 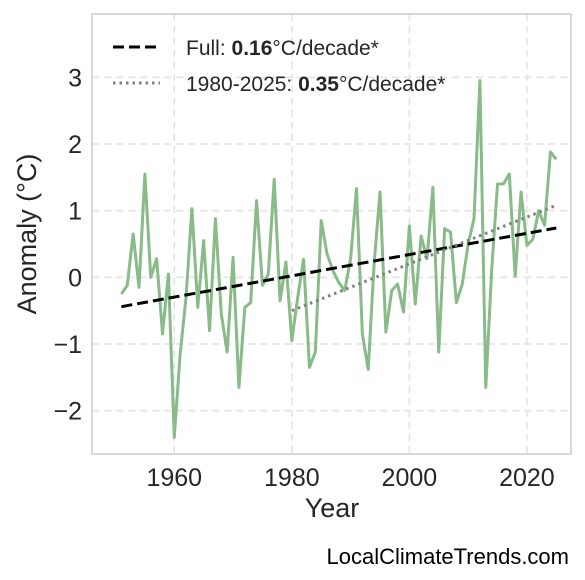 I want to click on x-tick-labels: 1960 1980 2000 2020, so click(x=350, y=478).